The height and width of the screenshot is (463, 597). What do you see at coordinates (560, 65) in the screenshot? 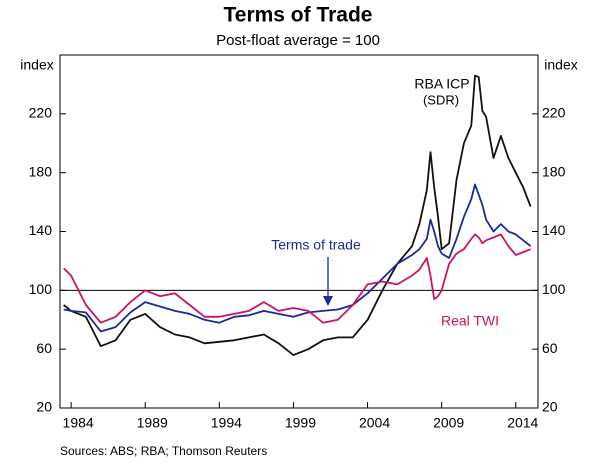
I see `y2-axis-label: index` at bounding box center [560, 65].